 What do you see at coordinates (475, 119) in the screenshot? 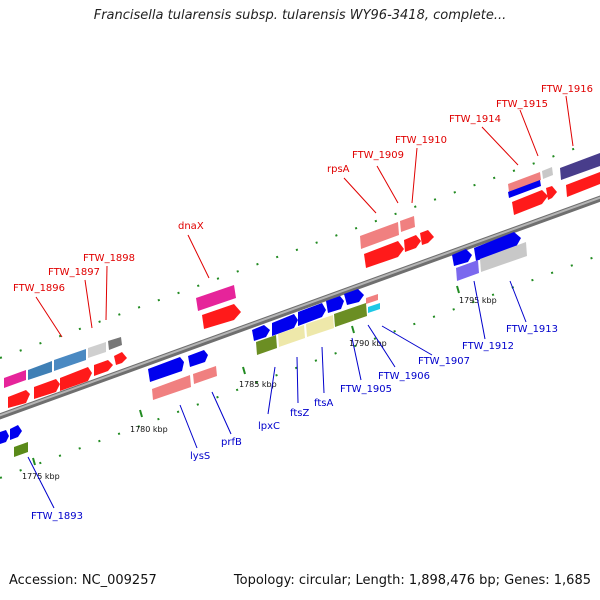
I see `gene-label-ftw-1914: FTW_1914` at bounding box center [475, 119].